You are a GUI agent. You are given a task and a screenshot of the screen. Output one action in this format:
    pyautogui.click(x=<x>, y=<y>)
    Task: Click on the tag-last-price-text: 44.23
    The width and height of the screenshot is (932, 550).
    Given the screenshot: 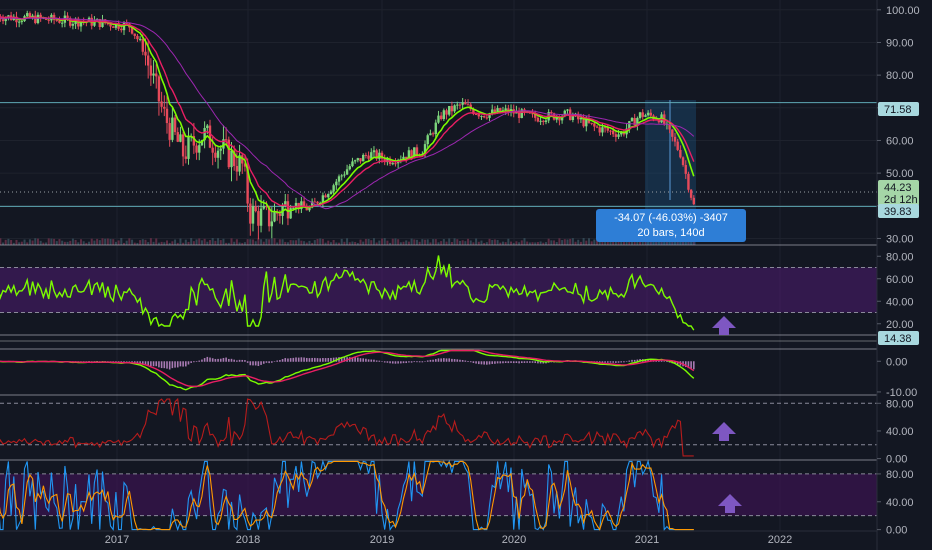 What is the action you would take?
    pyautogui.click(x=898, y=188)
    